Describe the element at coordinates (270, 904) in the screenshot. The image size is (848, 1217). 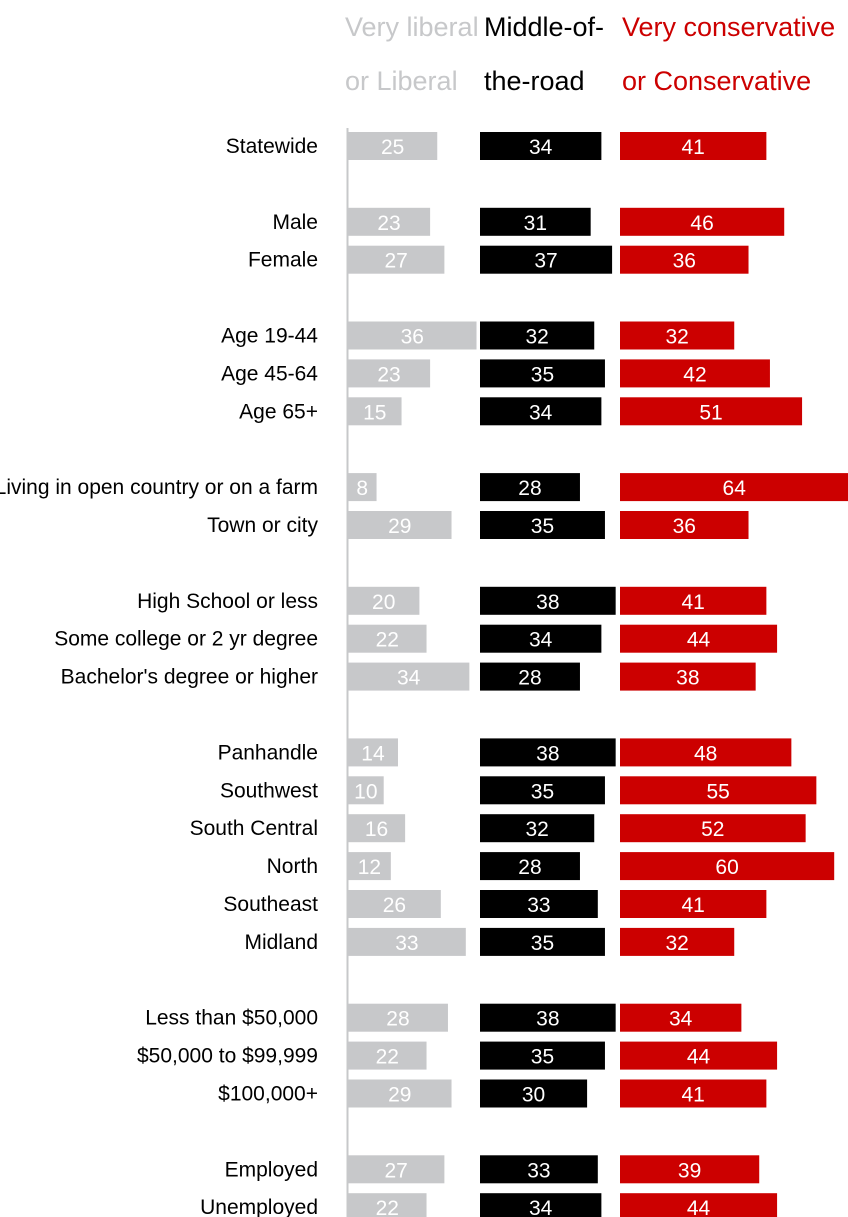
I see `category-label: Southeast` at that location.